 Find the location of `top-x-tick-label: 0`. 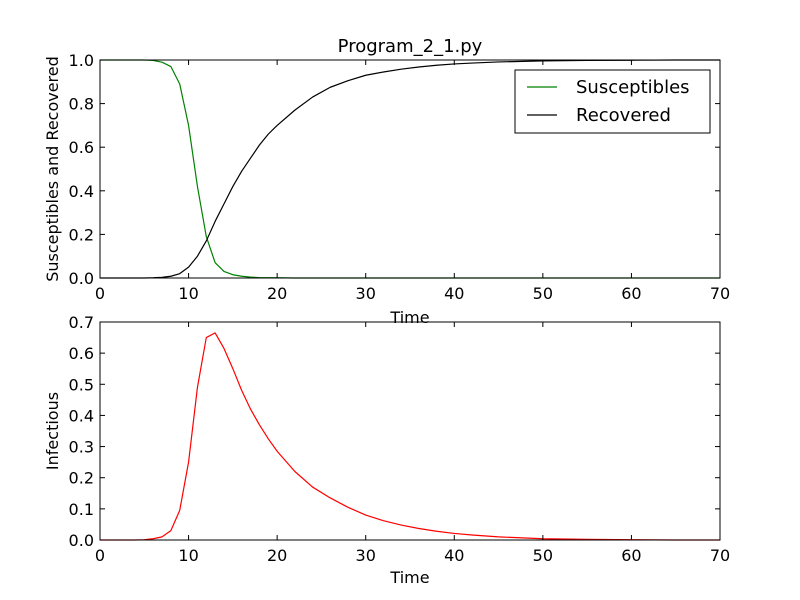

top-x-tick-label: 0 is located at coordinates (100, 293).